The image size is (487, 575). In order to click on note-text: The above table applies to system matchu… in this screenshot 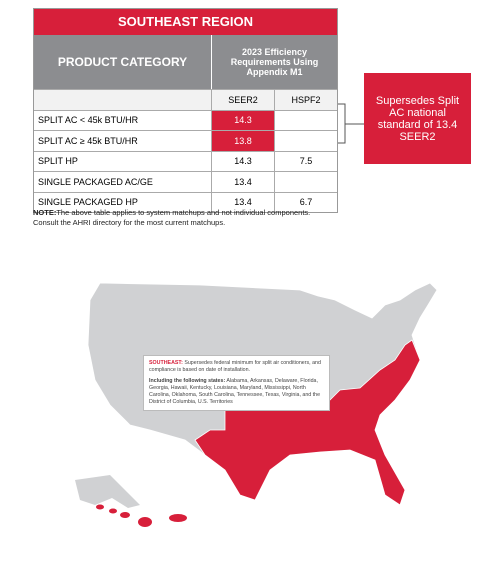, I will do `click(172, 217)`.